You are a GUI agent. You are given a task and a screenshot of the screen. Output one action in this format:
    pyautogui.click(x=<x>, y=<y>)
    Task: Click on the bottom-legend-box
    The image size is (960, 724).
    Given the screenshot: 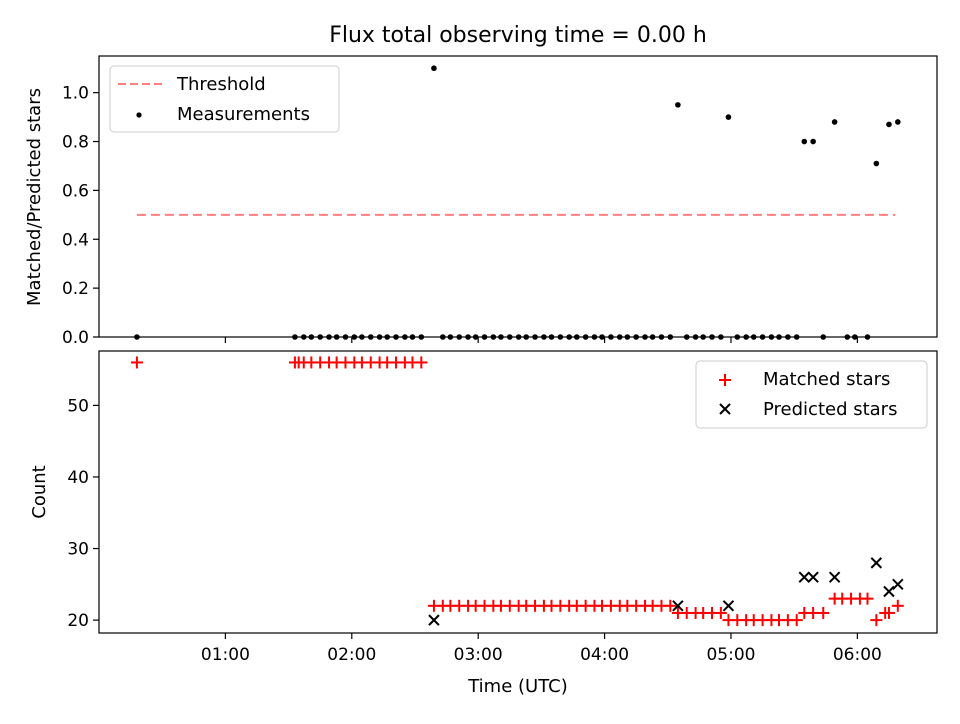 What is the action you would take?
    pyautogui.click(x=811, y=394)
    